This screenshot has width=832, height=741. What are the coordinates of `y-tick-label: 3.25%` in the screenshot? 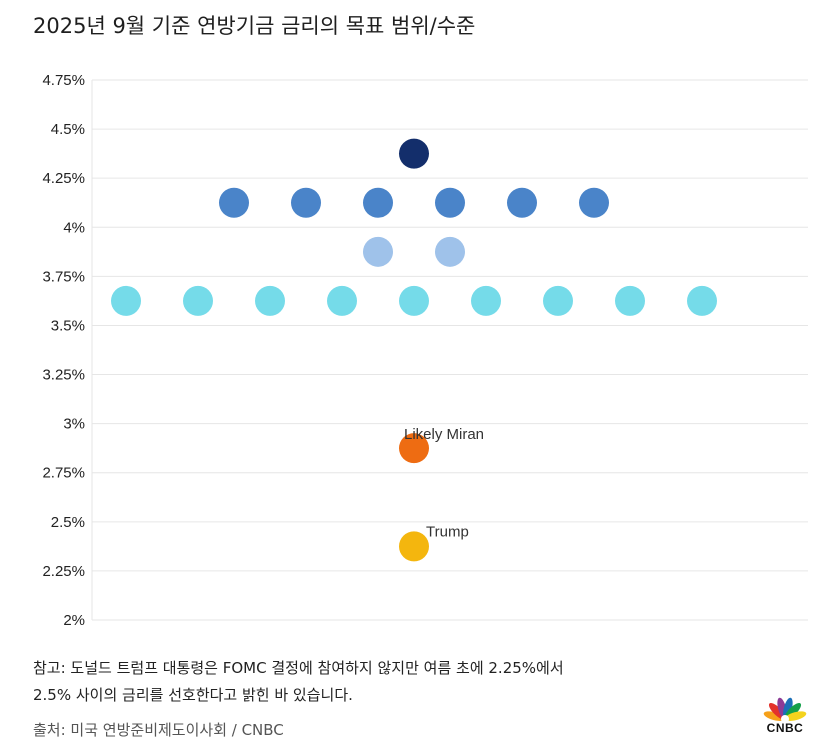 It's located at (63, 375).